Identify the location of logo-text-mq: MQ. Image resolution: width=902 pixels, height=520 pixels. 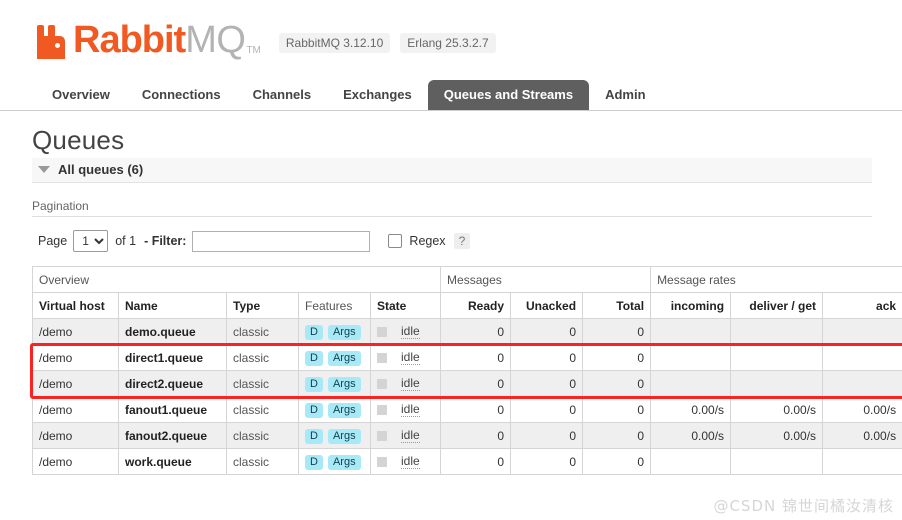
(215, 40).